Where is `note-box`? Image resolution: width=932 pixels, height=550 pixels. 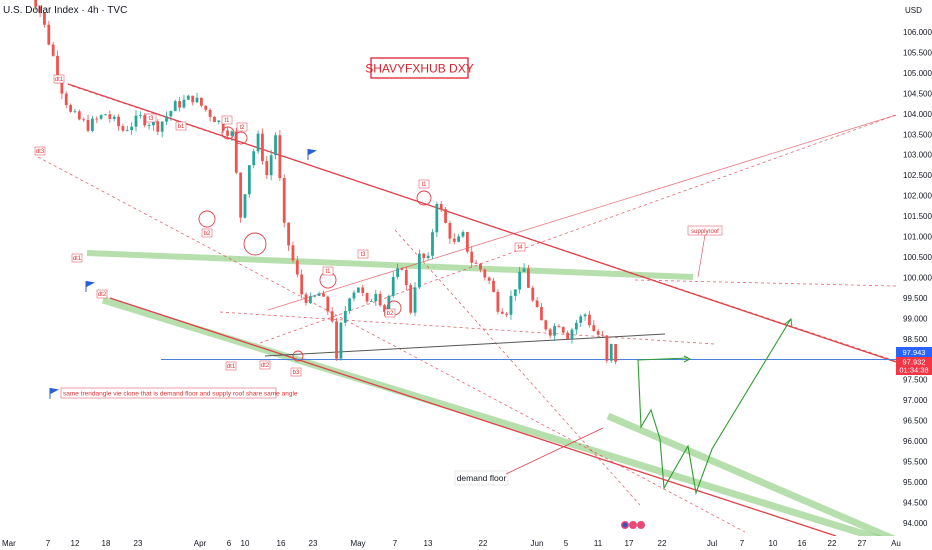
note-box is located at coordinates (168, 393).